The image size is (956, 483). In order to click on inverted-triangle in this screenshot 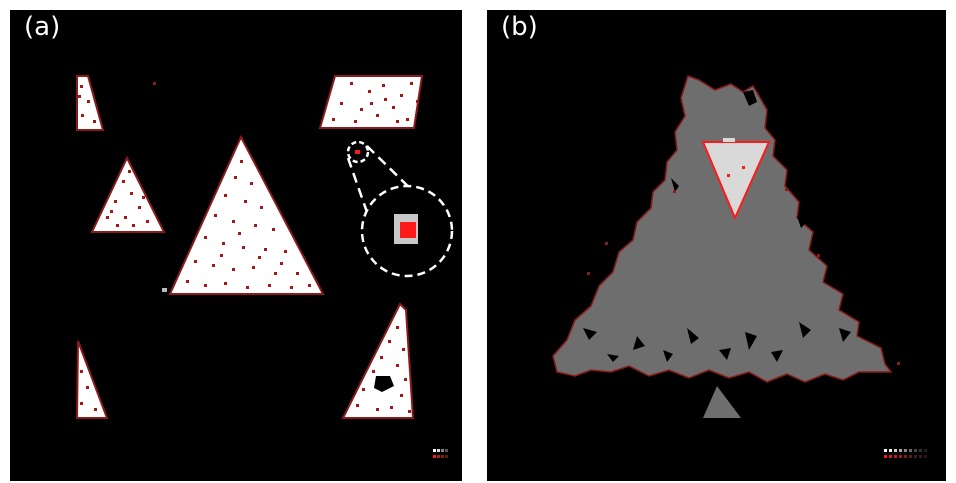, I will do `click(736, 179)`.